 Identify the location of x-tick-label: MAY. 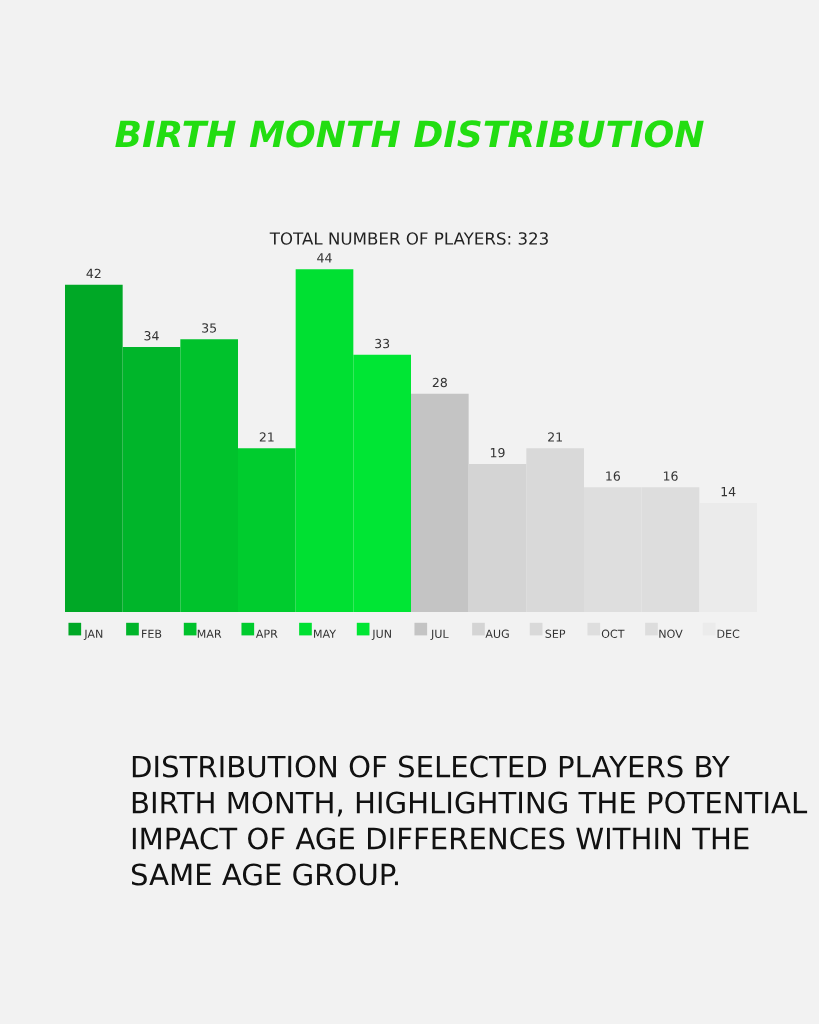
(325, 633).